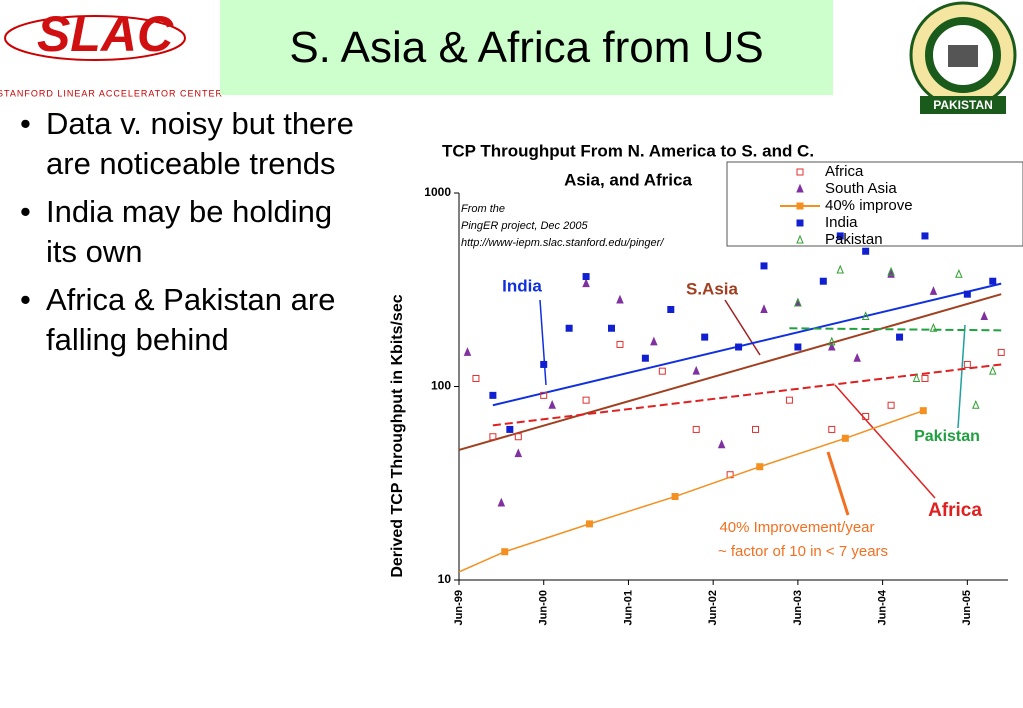 This screenshot has height=708, width=1023. Describe the element at coordinates (111, 52) in the screenshot. I see `slac-logo: SLAC Stanford Linear Accelerator Center` at that location.